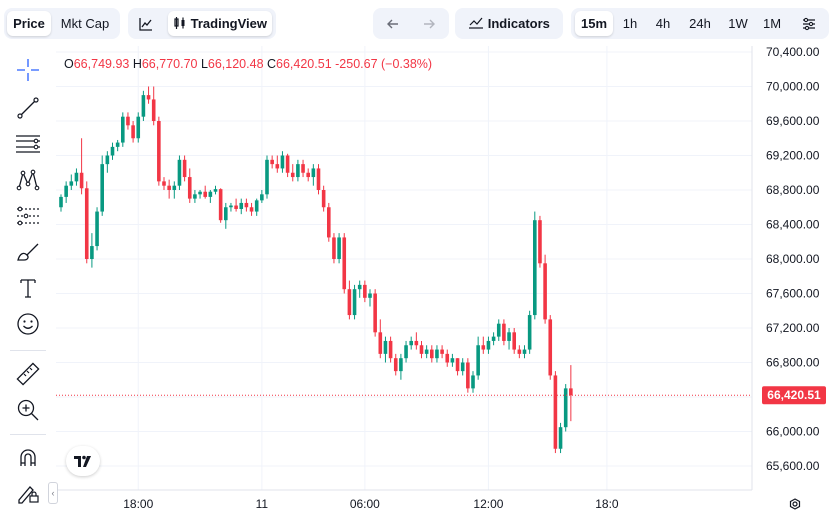 The image size is (836, 520). What do you see at coordinates (101, 64) in the screenshot?
I see `open-value: 66,749.93` at bounding box center [101, 64].